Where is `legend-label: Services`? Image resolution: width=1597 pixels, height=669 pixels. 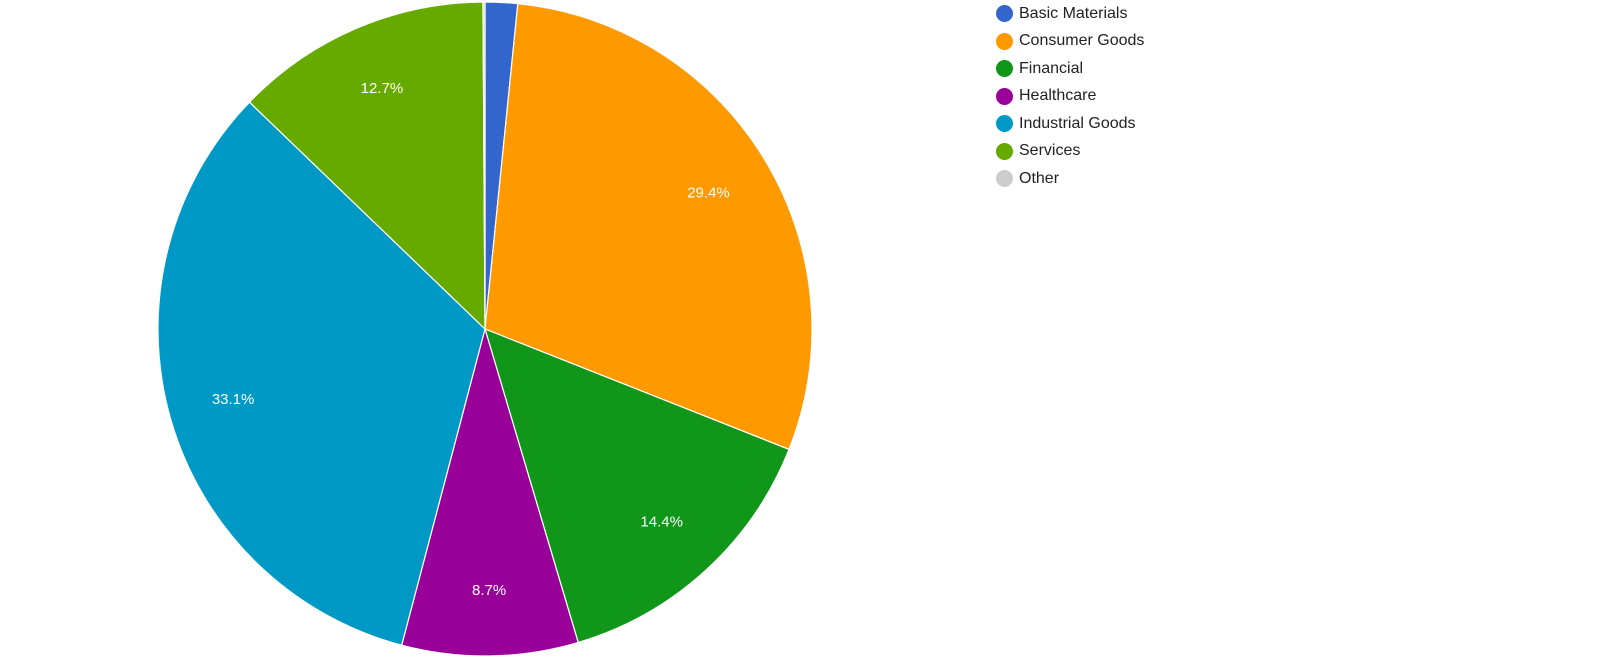
legend-label: Services is located at coordinates (1050, 151).